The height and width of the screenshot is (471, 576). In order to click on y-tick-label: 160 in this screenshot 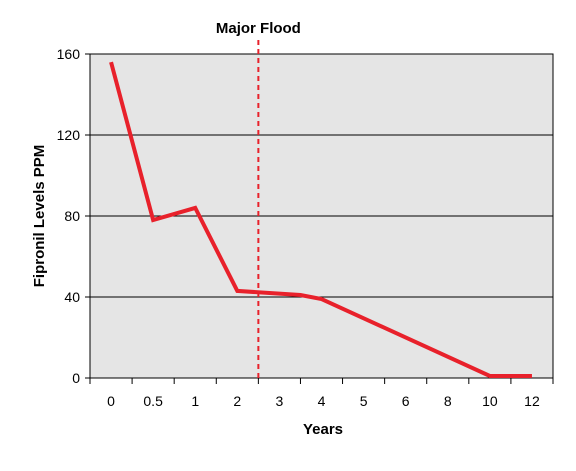, I will do `click(69, 54)`.